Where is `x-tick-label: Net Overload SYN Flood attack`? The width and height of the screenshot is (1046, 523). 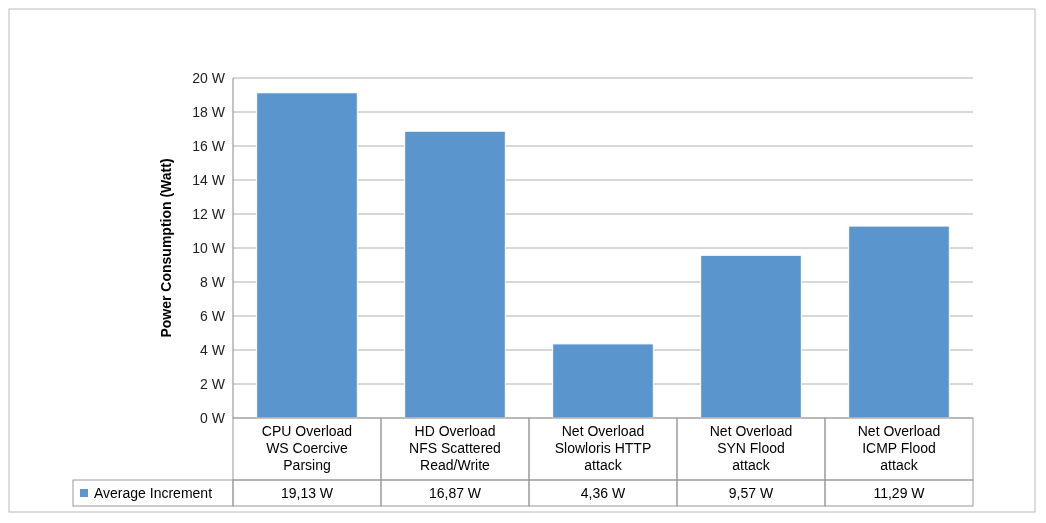 x-tick-label: Net Overload SYN Flood attack is located at coordinates (751, 448).